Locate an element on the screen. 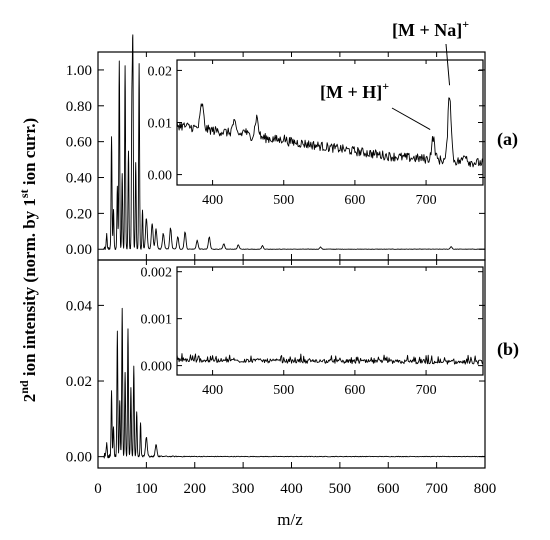 The width and height of the screenshot is (550, 540). panel-b-ytick-label: 0.00 is located at coordinates (79, 458).